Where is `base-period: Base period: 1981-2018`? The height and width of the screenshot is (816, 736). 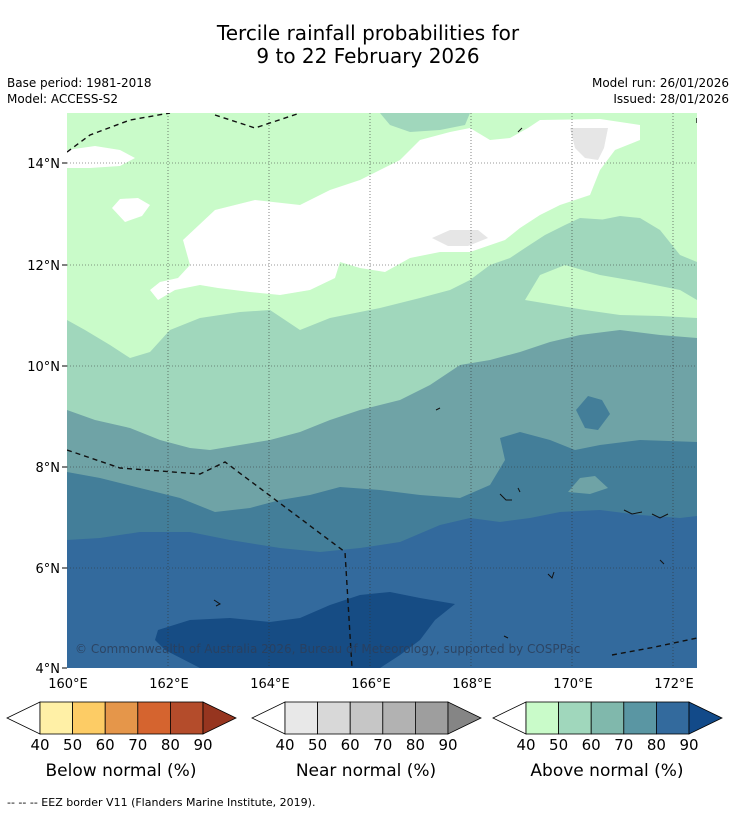 base-period: Base period: 1981-2018 is located at coordinates (79, 83).